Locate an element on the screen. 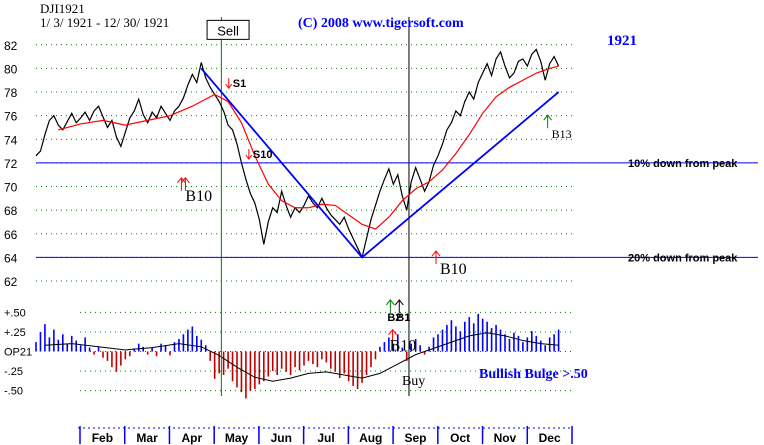 Image resolution: width=764 pixels, height=445 pixels. indicator-y-tick-labels: +.50 +.25 OP21 -.25 -.50 is located at coordinates (18, 352).